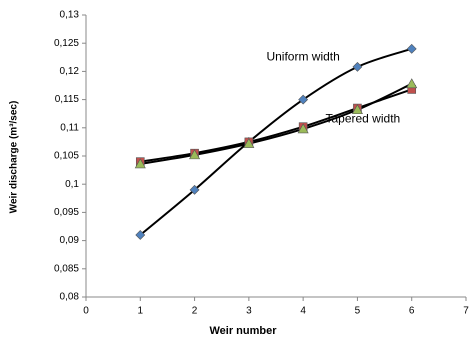 The image size is (472, 341). Describe the element at coordinates (466, 311) in the screenshot. I see `x-tick-label: 7` at that location.